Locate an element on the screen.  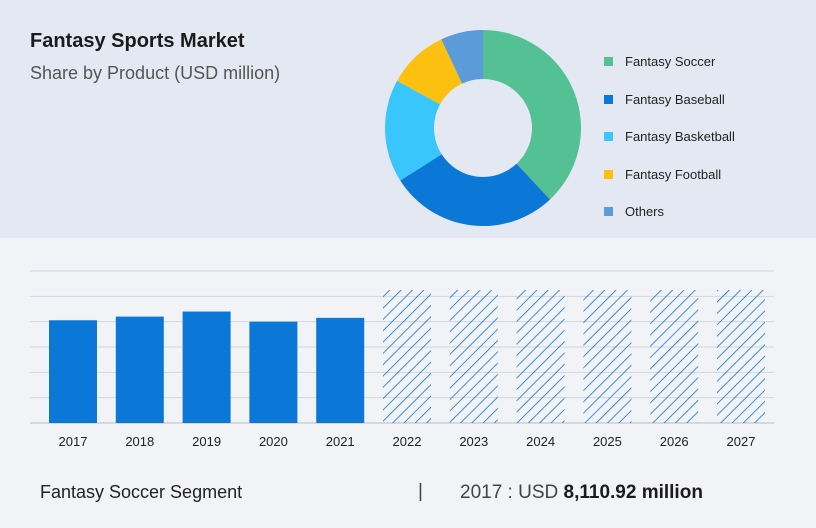
donut-slice-others is located at coordinates (462, 57).